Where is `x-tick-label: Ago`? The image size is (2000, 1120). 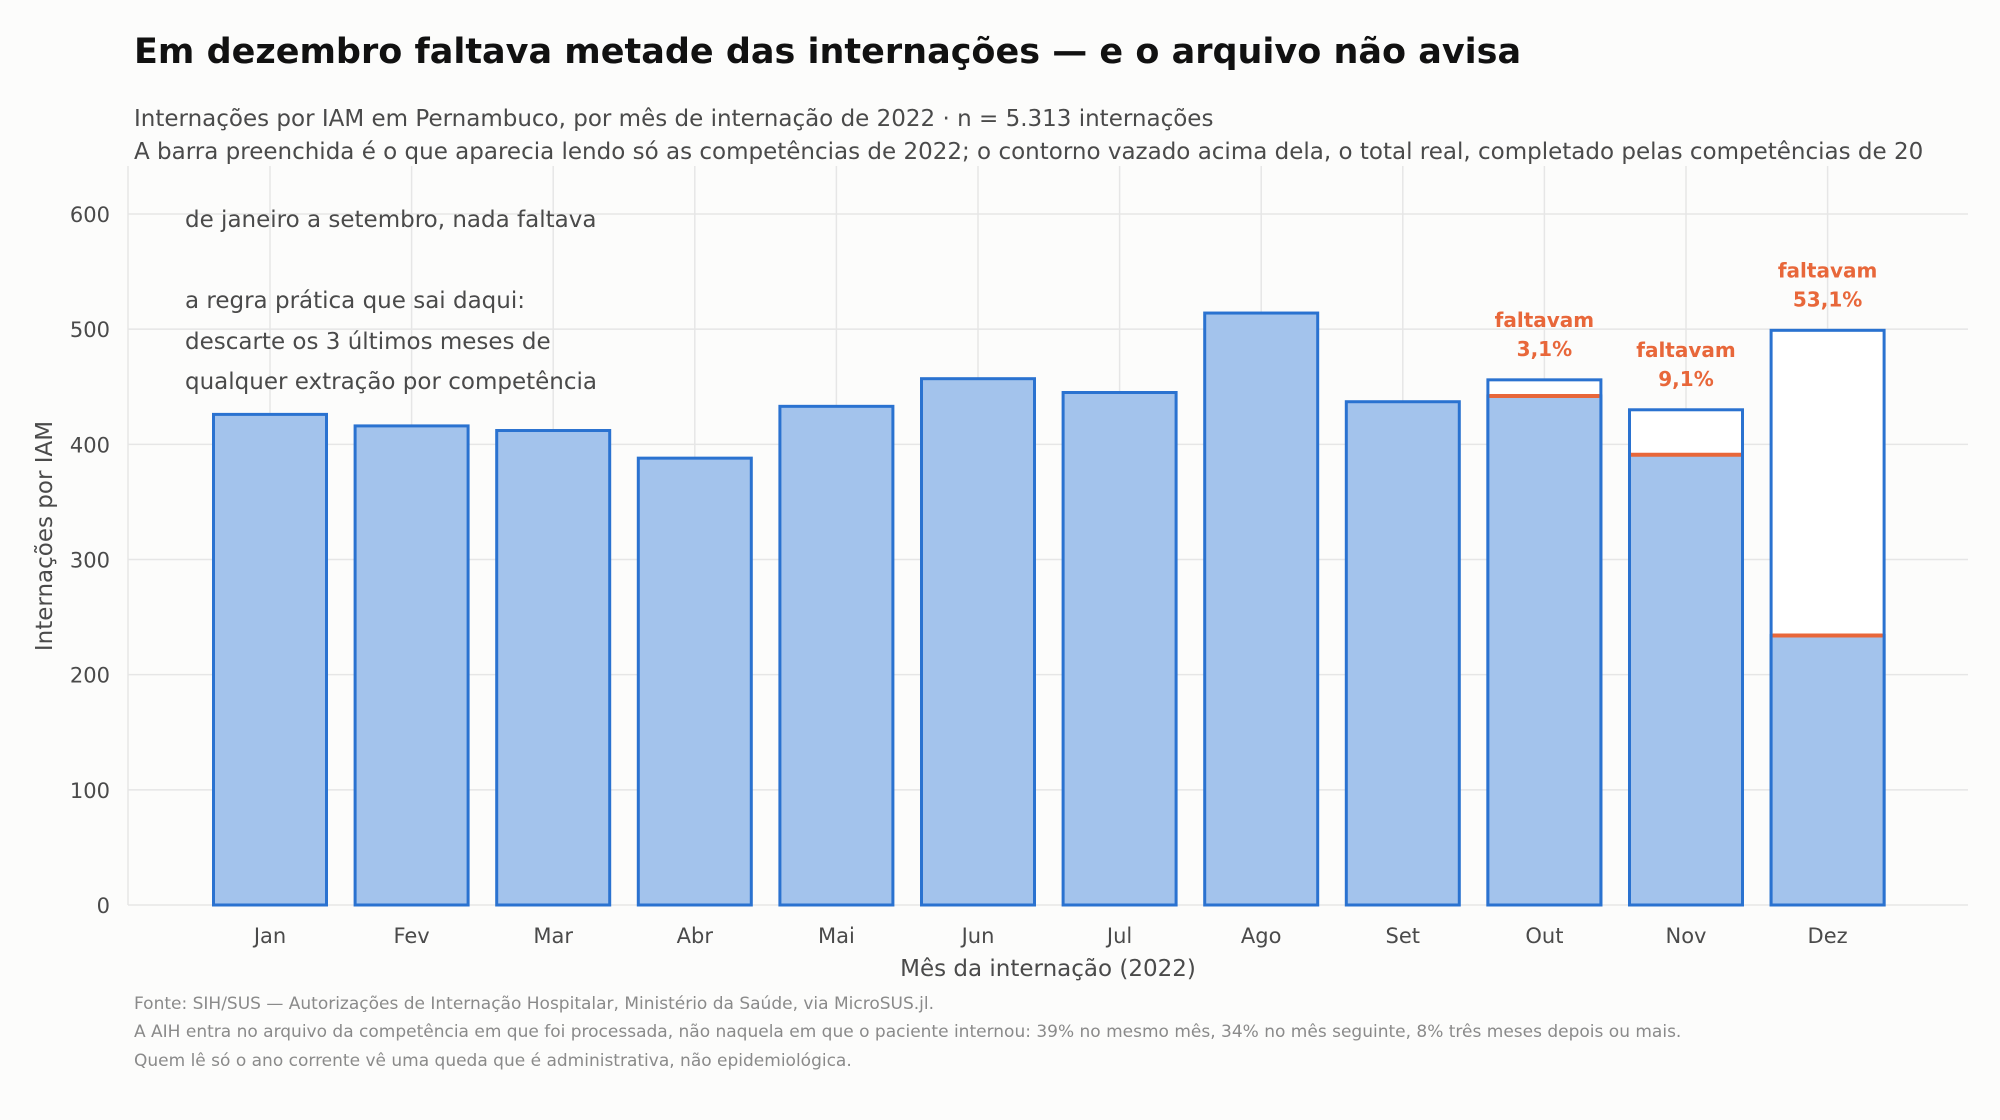 x-tick-label: Ago is located at coordinates (1261, 936).